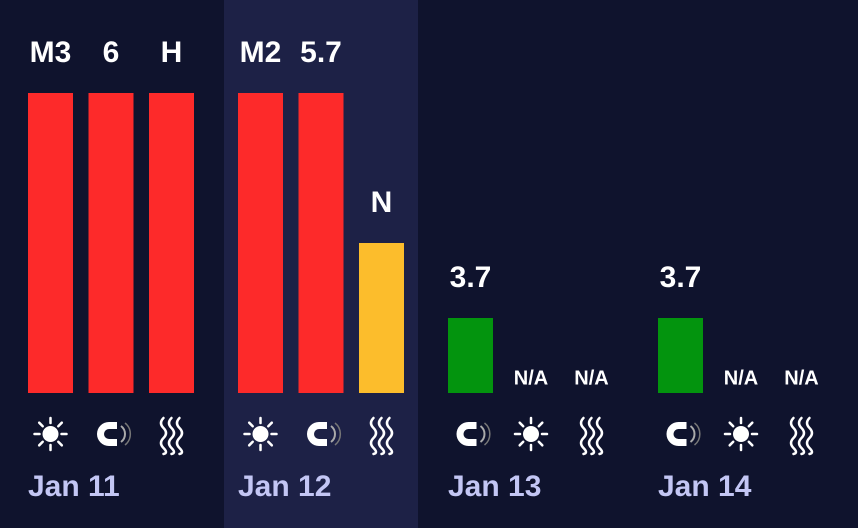 Image resolution: width=858 pixels, height=528 pixels. I want to click on item-value: M3, so click(51, 52).